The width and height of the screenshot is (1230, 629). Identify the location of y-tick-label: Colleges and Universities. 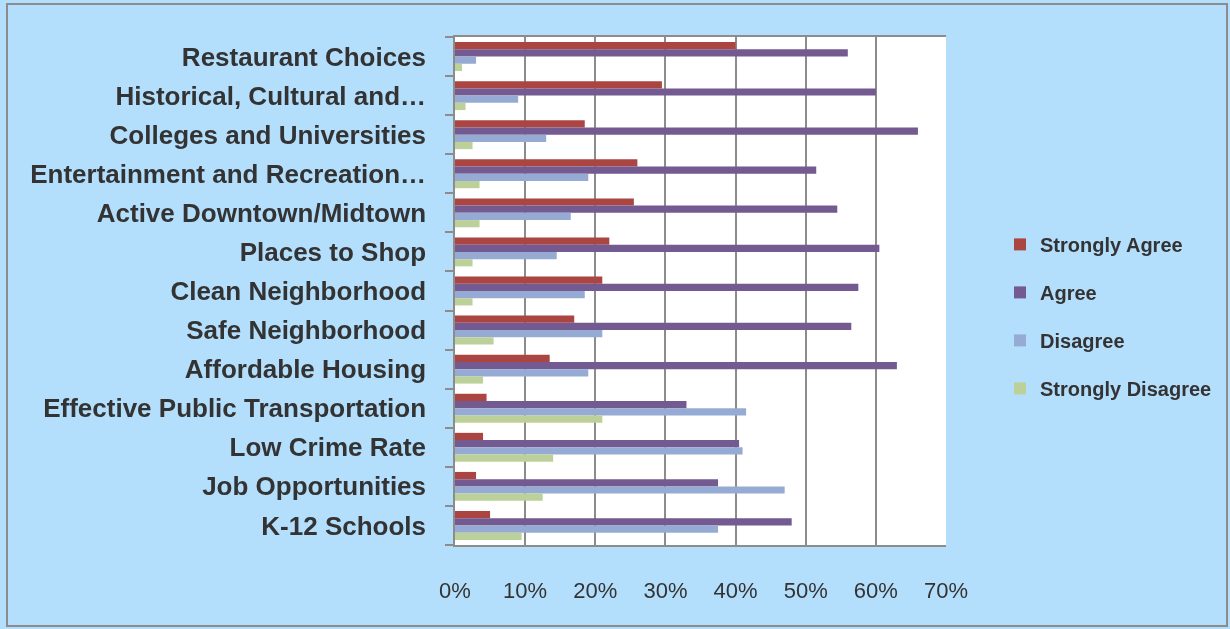
(268, 134).